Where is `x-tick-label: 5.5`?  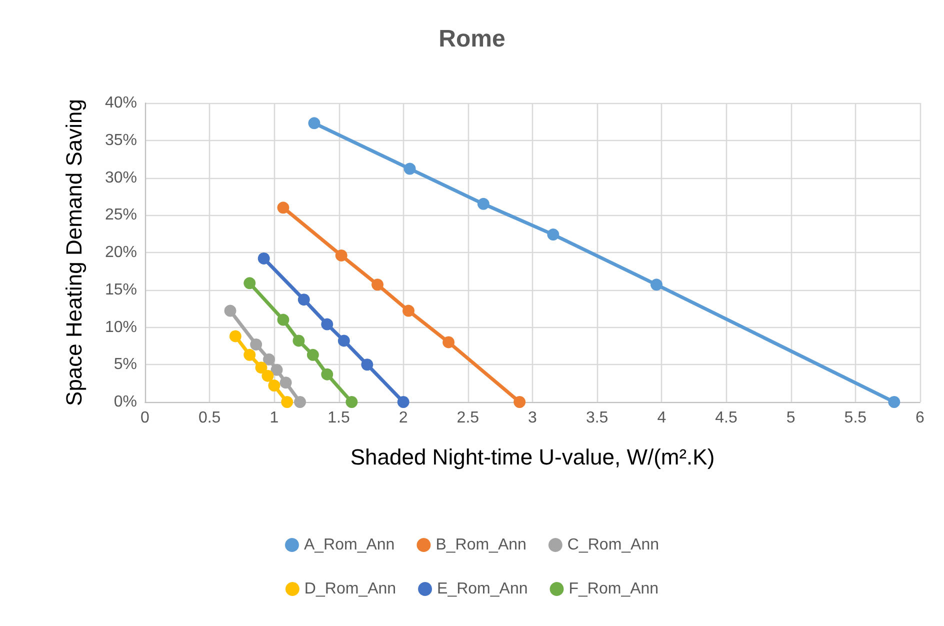 x-tick-label: 5.5 is located at coordinates (855, 418).